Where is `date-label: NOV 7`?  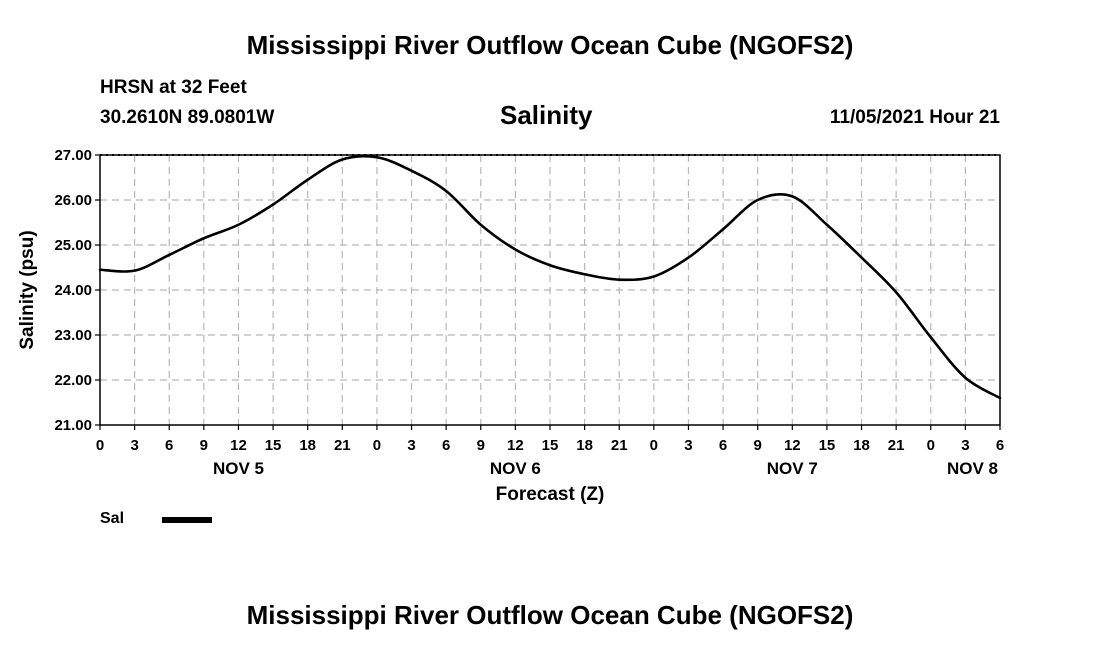 date-label: NOV 7 is located at coordinates (792, 468).